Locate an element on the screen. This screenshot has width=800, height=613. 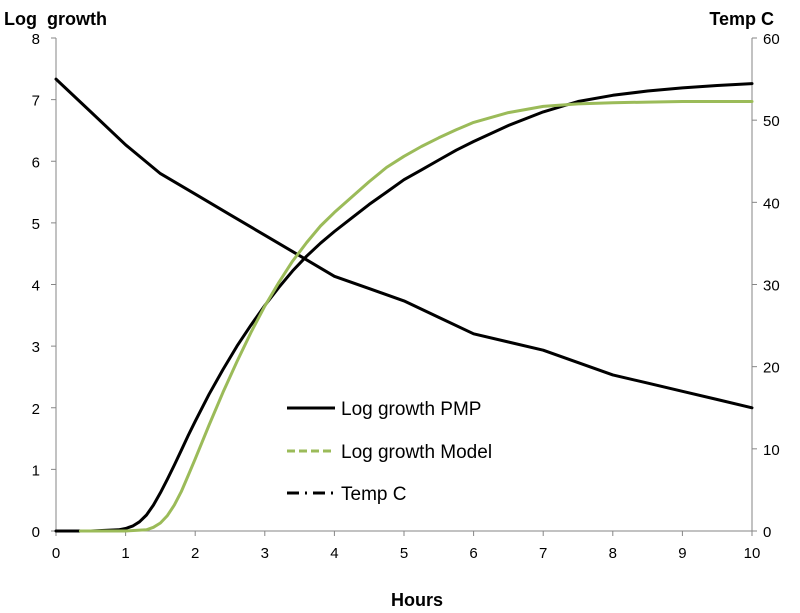
left-y-tick-label: 3 is located at coordinates (36, 347).